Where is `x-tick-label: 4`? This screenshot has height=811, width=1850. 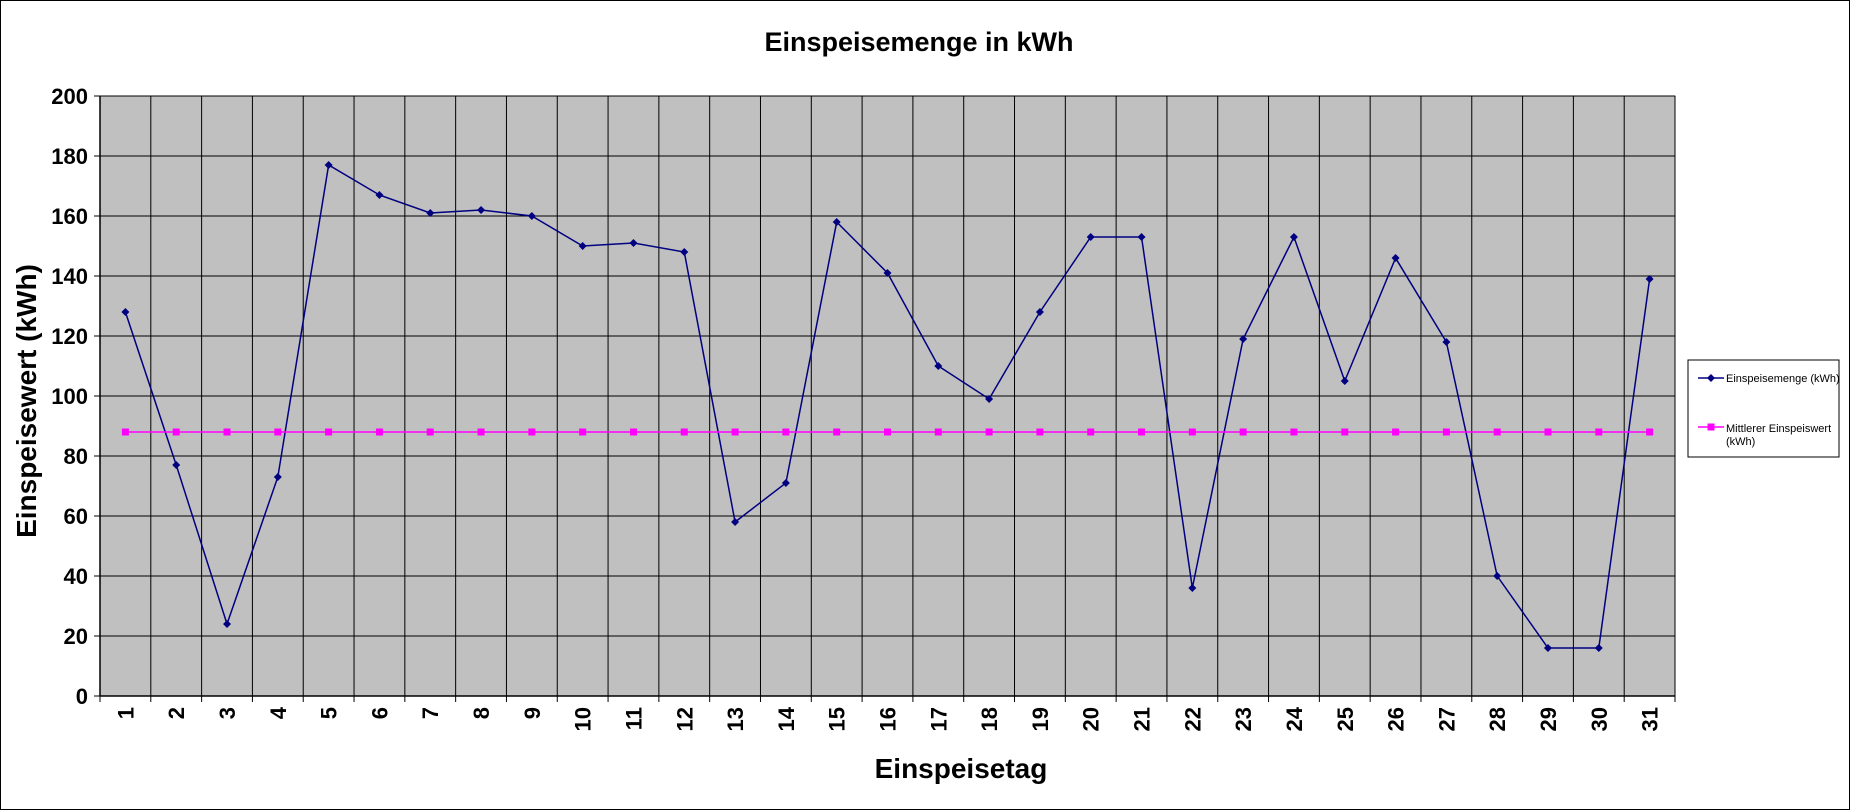 x-tick-label: 4 is located at coordinates (278, 712).